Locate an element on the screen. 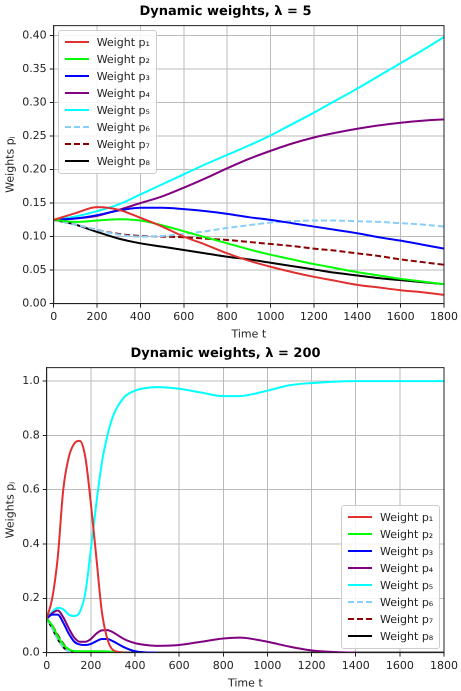 This screenshot has width=461, height=691. y-tick-label: 0.05 is located at coordinates (34, 269).